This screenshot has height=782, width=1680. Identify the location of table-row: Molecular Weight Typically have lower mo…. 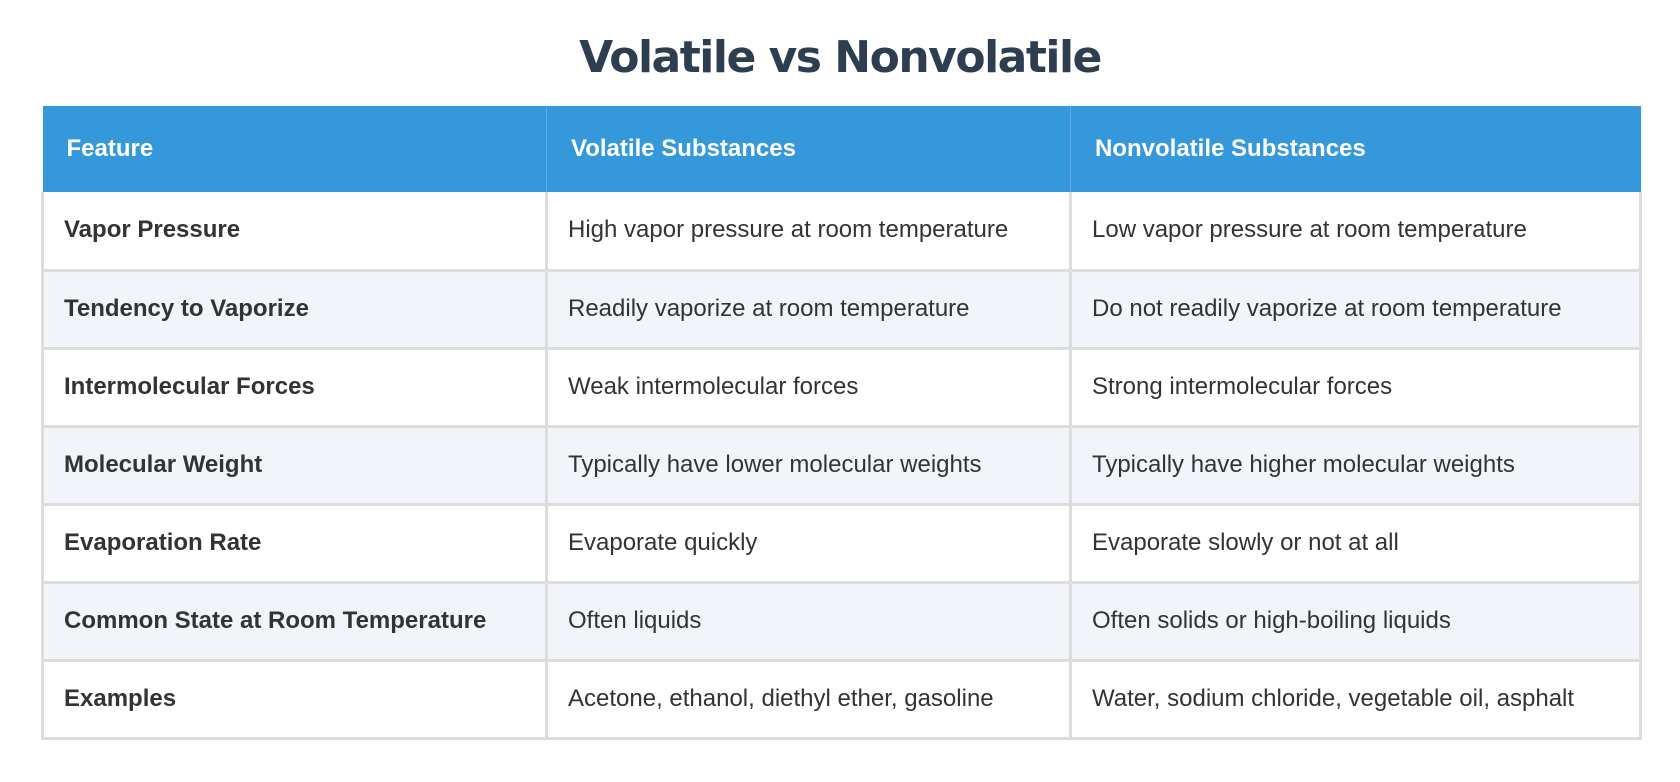
(841, 466).